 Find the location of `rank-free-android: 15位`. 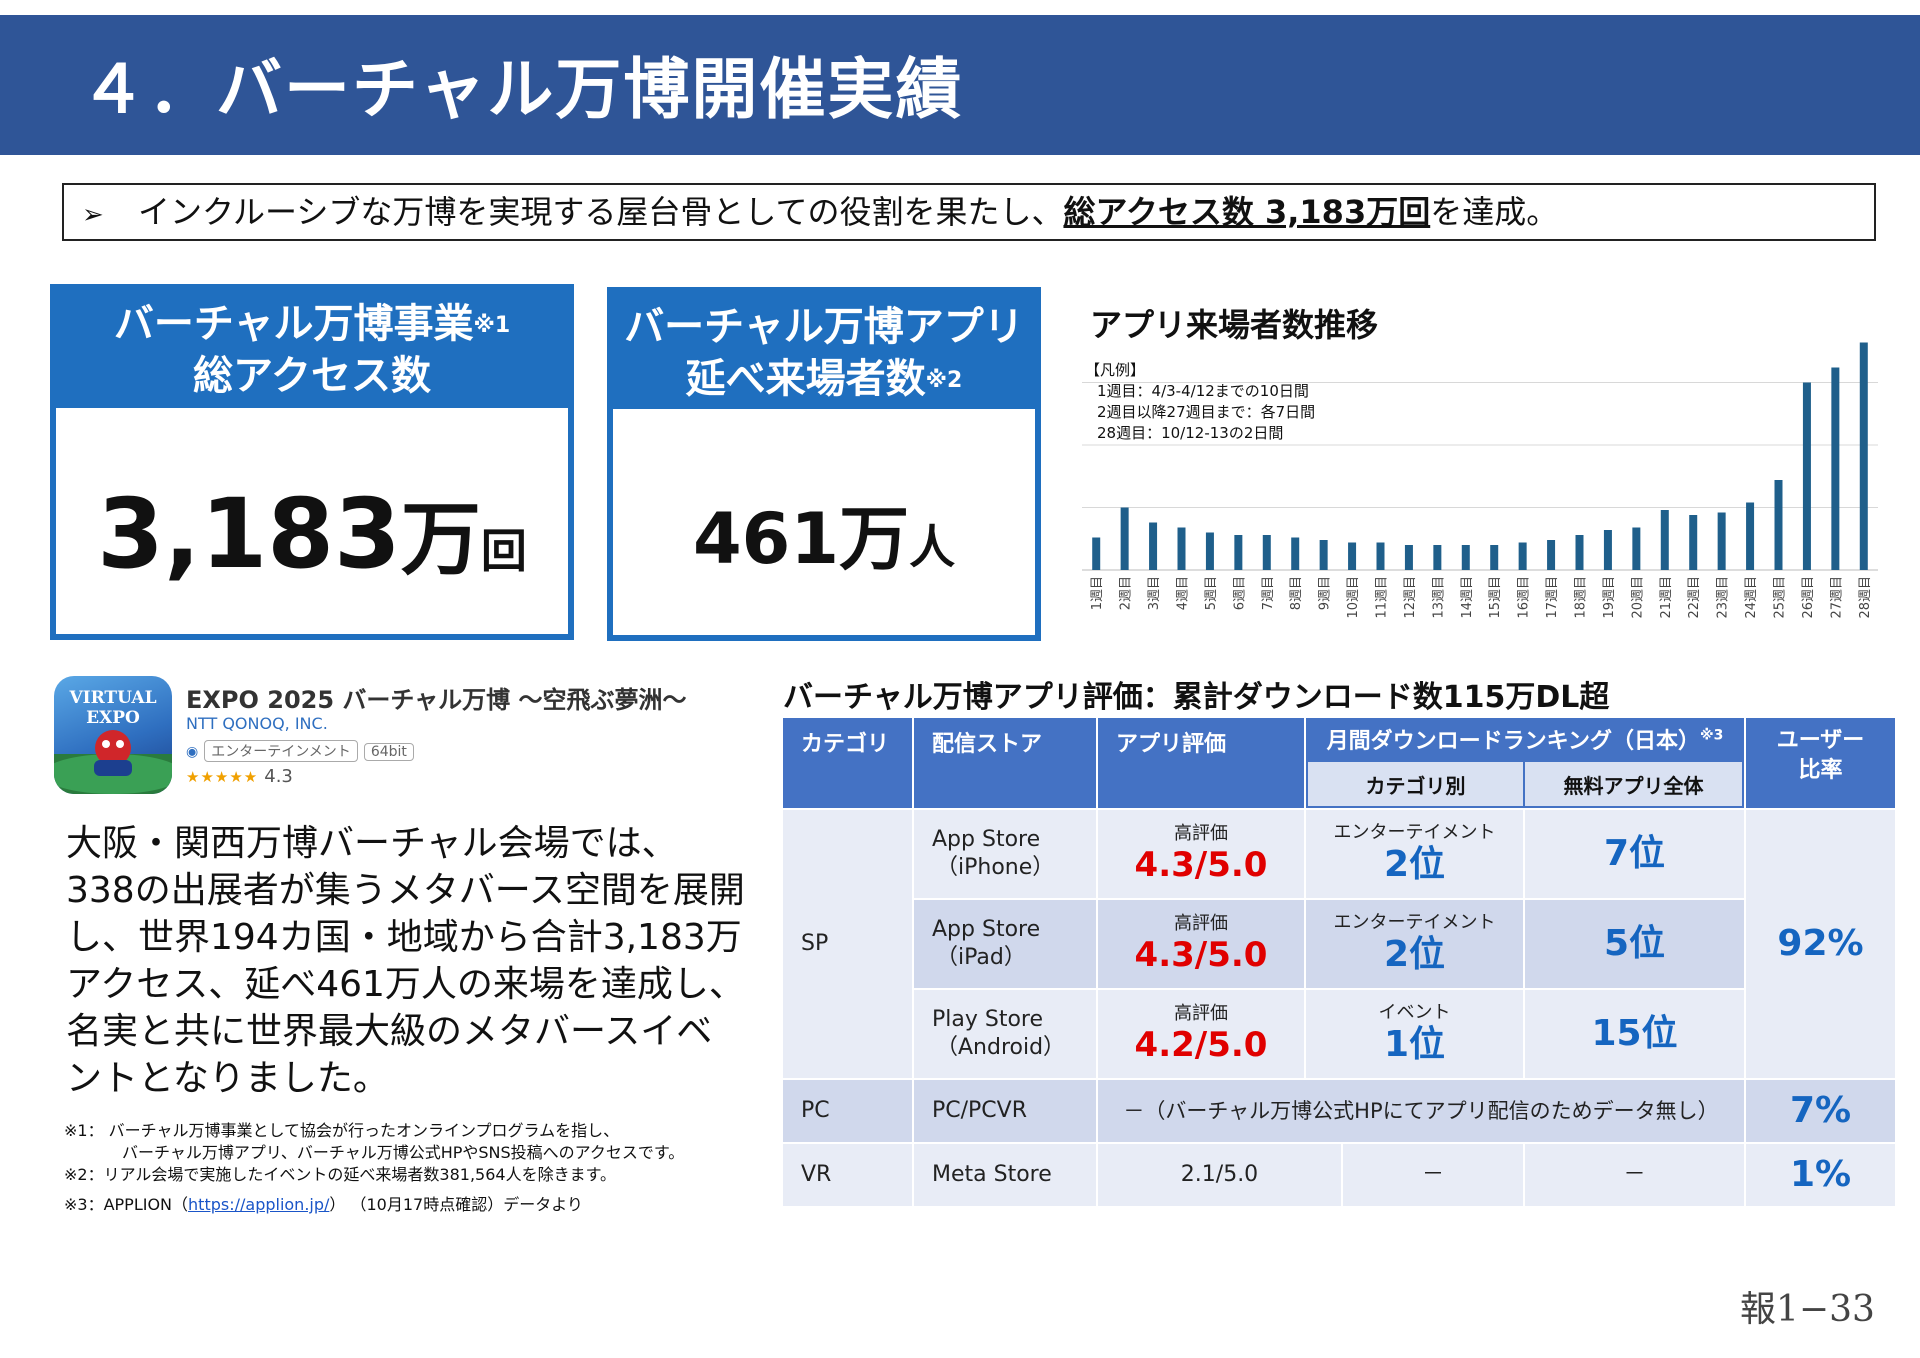

rank-free-android: 15位 is located at coordinates (1634, 1034).